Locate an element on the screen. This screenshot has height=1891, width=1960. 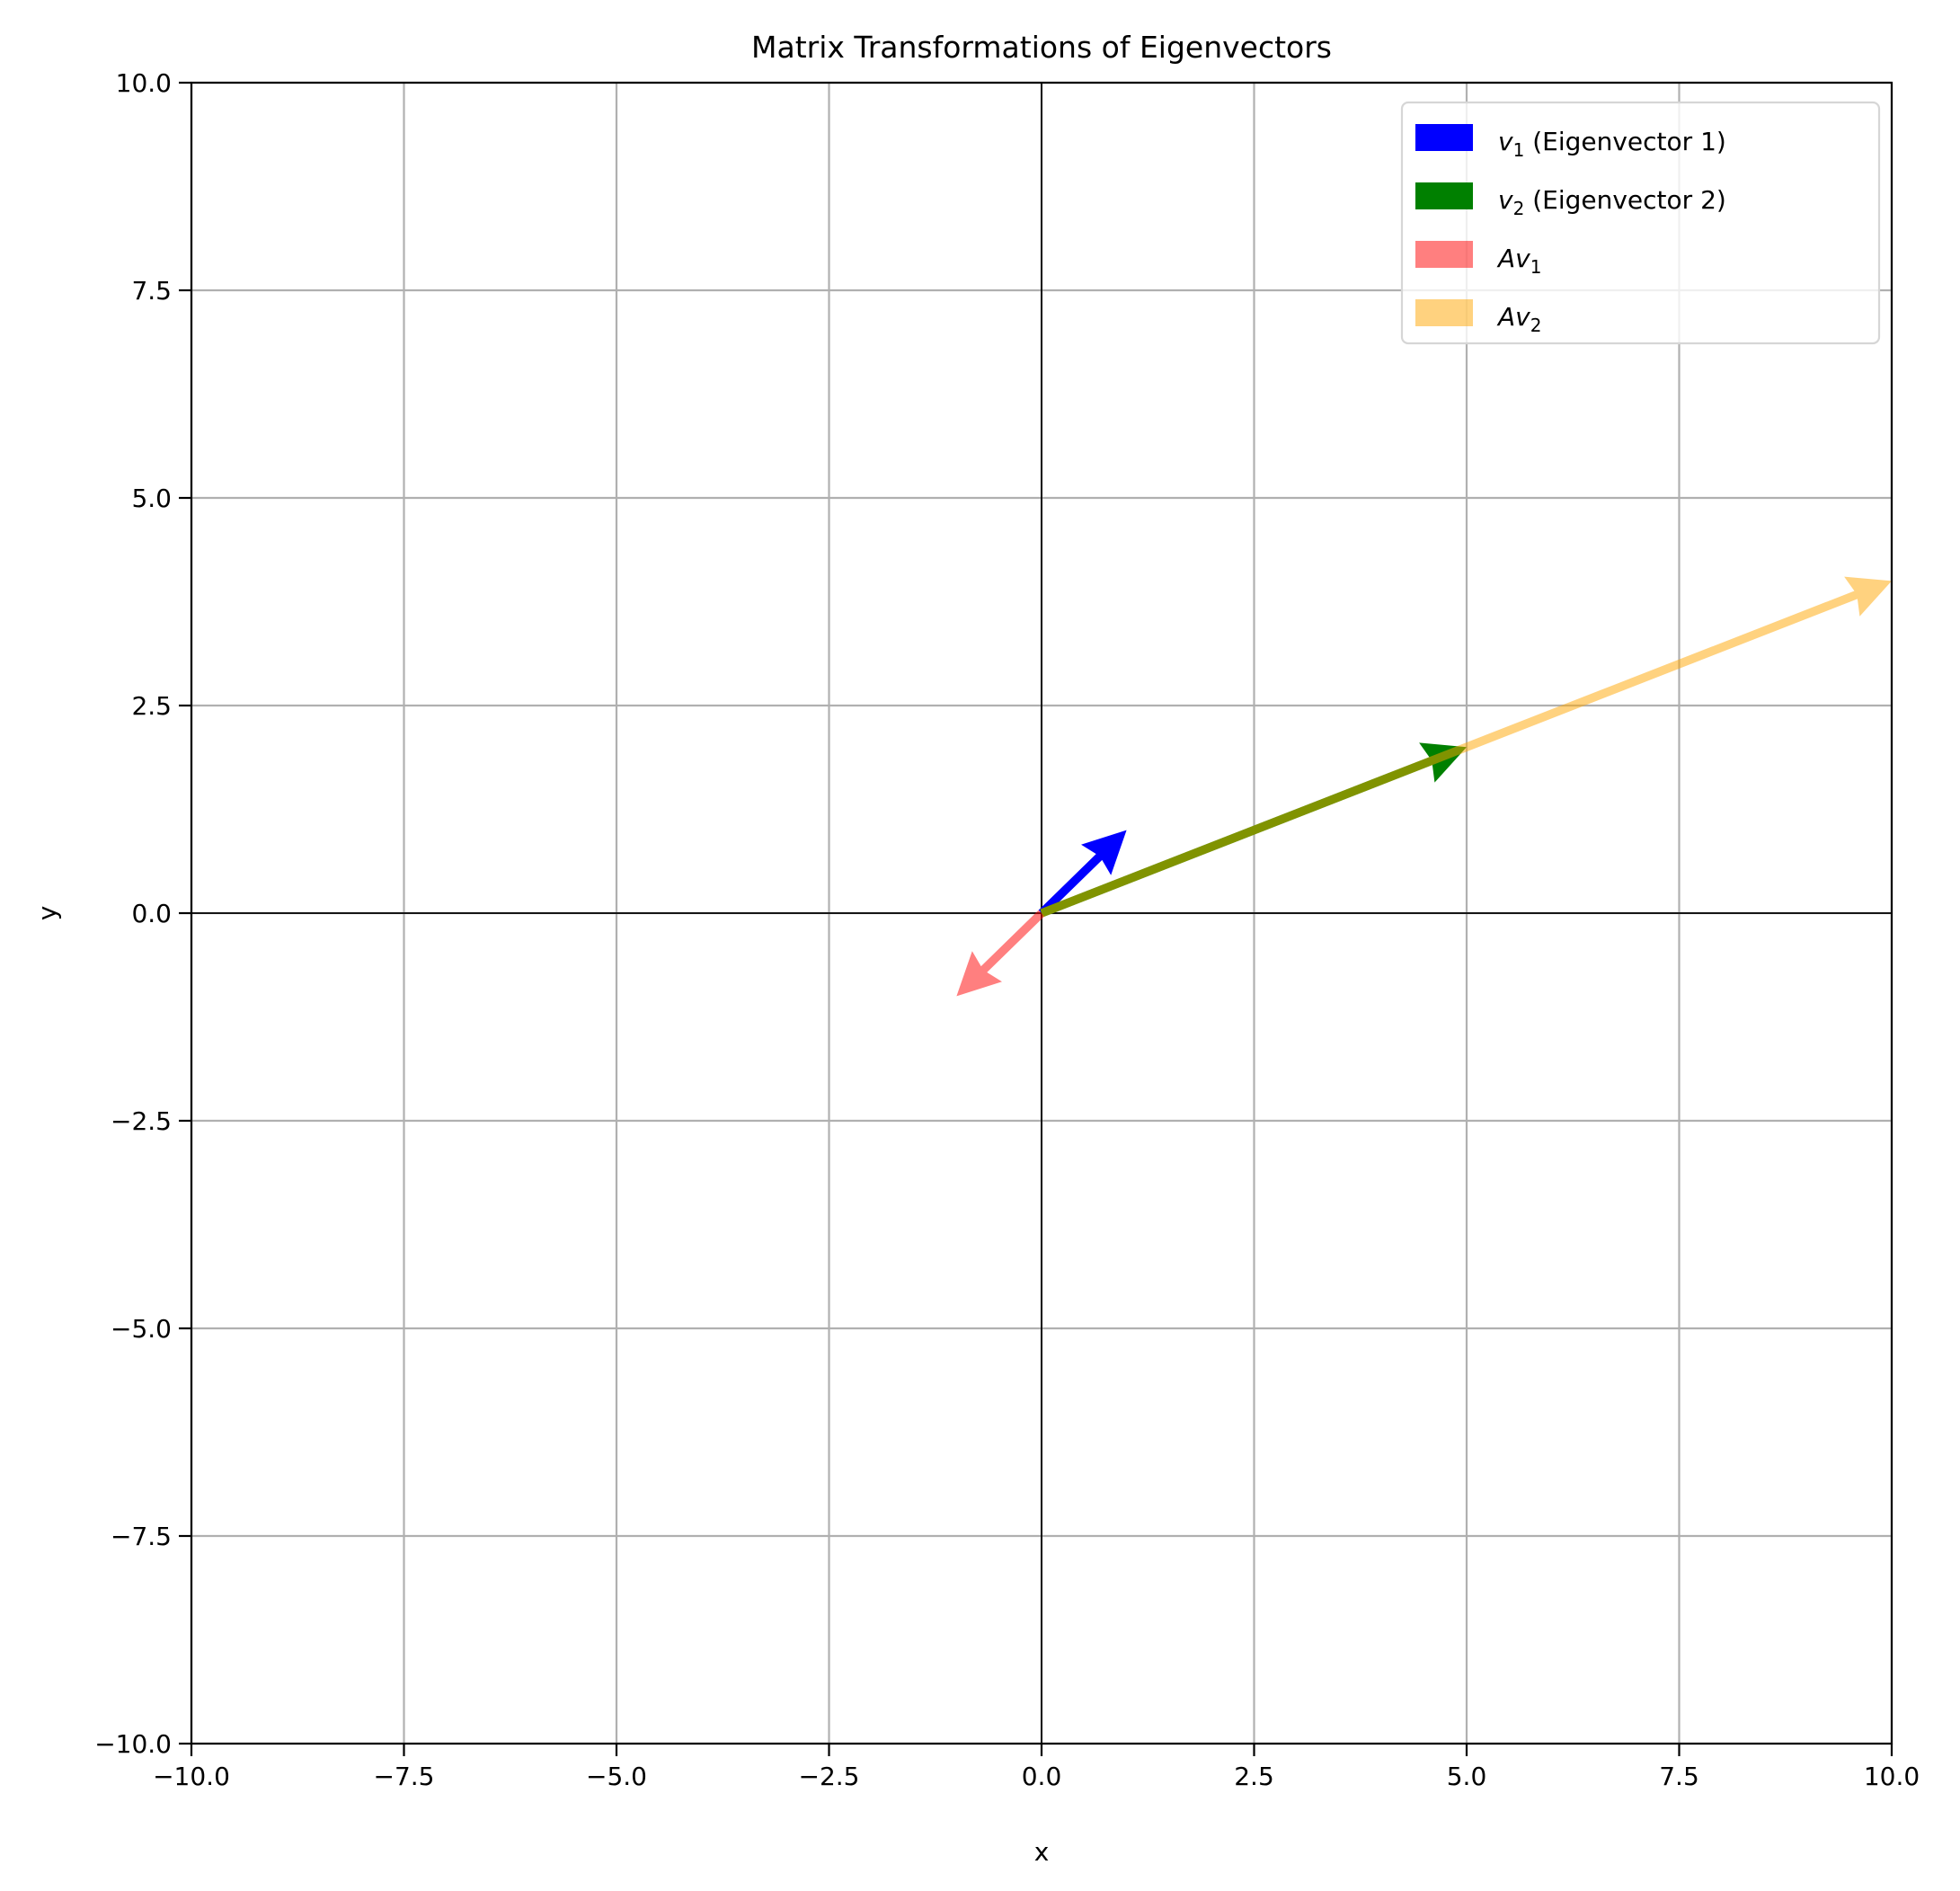
y-tick-label: 7.5 is located at coordinates (151, 291).